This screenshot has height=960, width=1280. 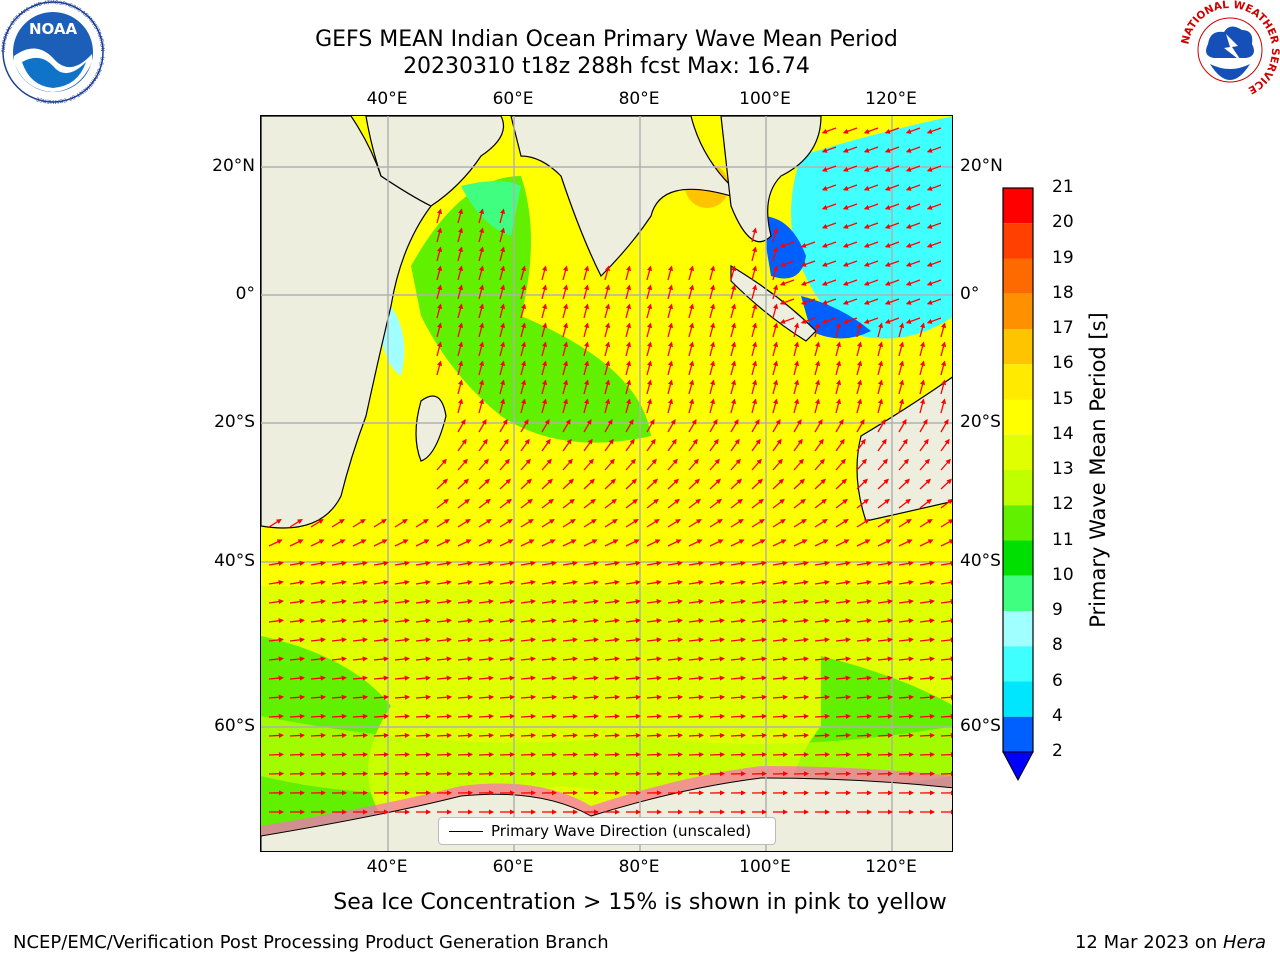 What do you see at coordinates (431, 428) in the screenshot?
I see `land-madagascar` at bounding box center [431, 428].